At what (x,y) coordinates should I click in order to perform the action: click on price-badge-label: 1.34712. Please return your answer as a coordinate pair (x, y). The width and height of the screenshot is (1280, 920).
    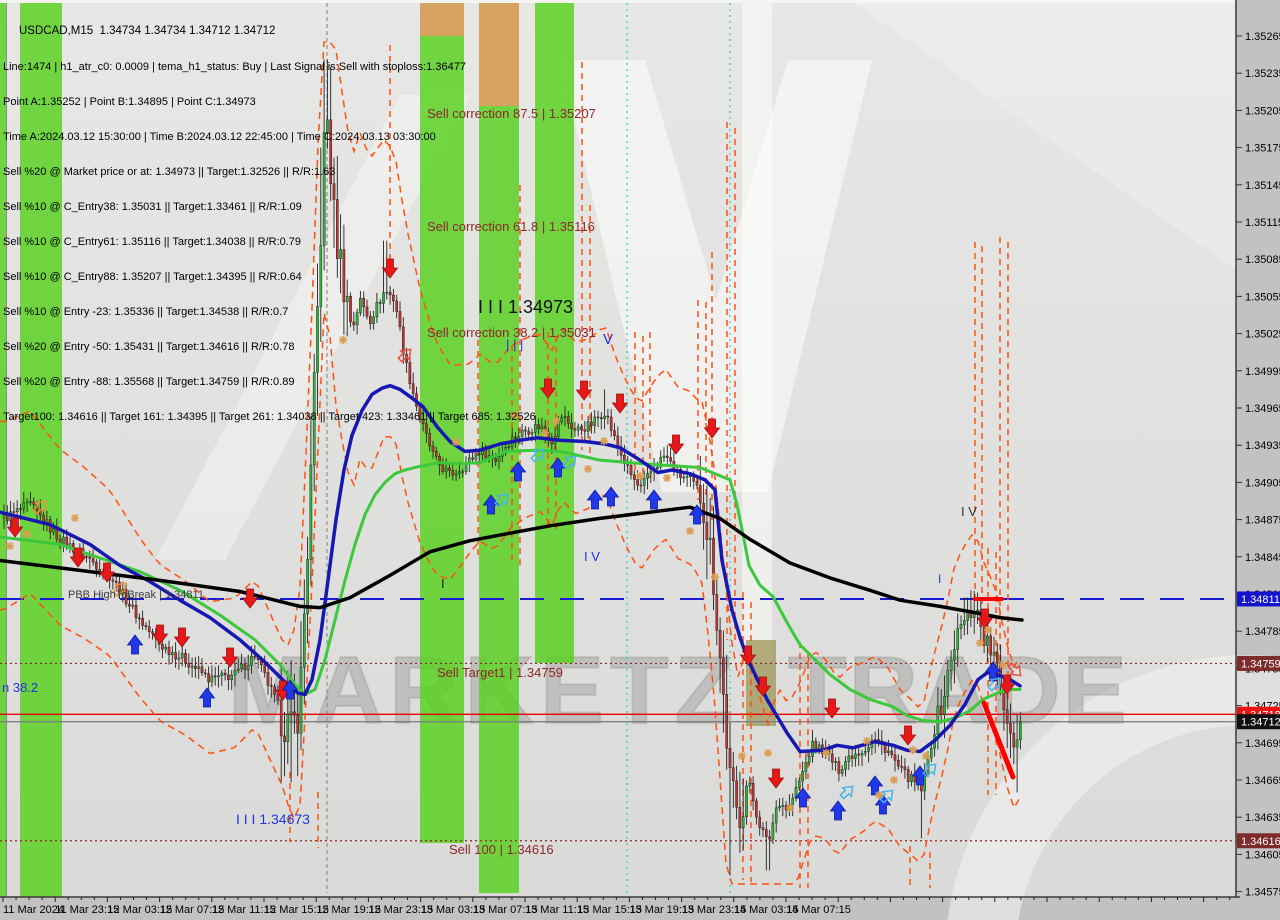
    Looking at the image, I should click on (1260, 723).